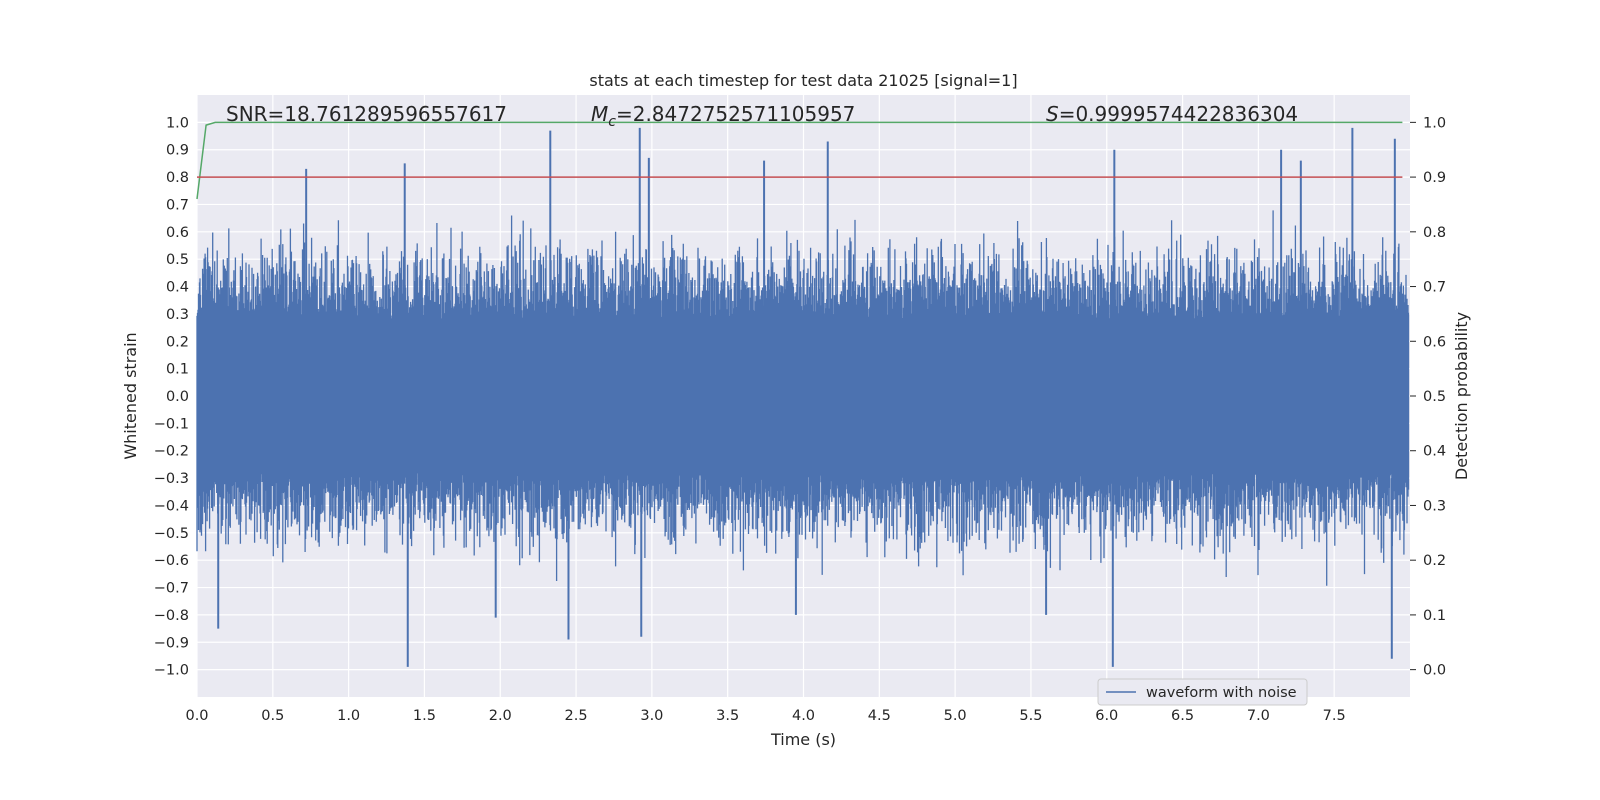 Image resolution: width=1600 pixels, height=800 pixels. What do you see at coordinates (171, 616) in the screenshot?
I see `y-tick-label-left: −0.8` at bounding box center [171, 616].